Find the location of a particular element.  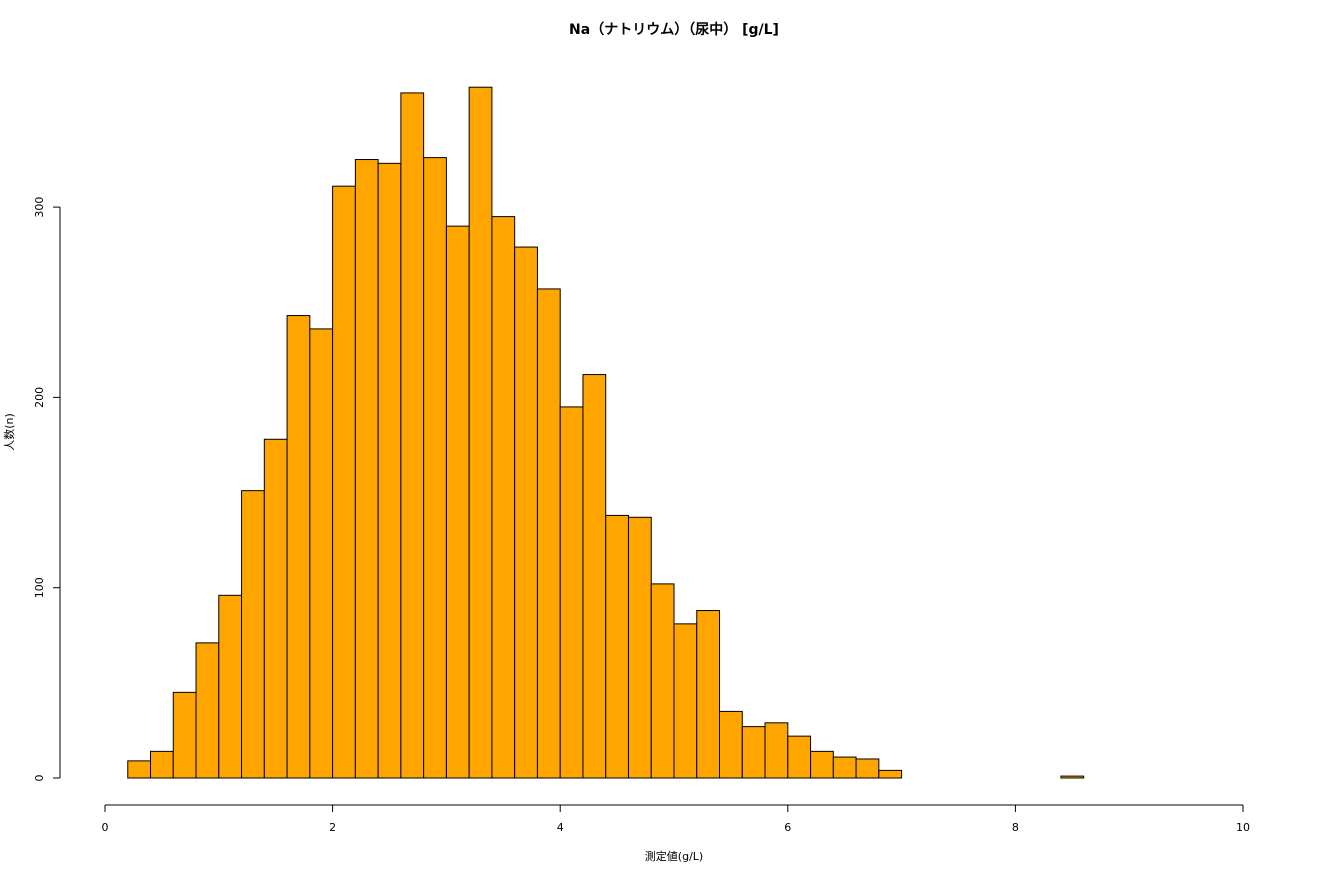

y-axis-label: 人数(n) is located at coordinates (9, 432).